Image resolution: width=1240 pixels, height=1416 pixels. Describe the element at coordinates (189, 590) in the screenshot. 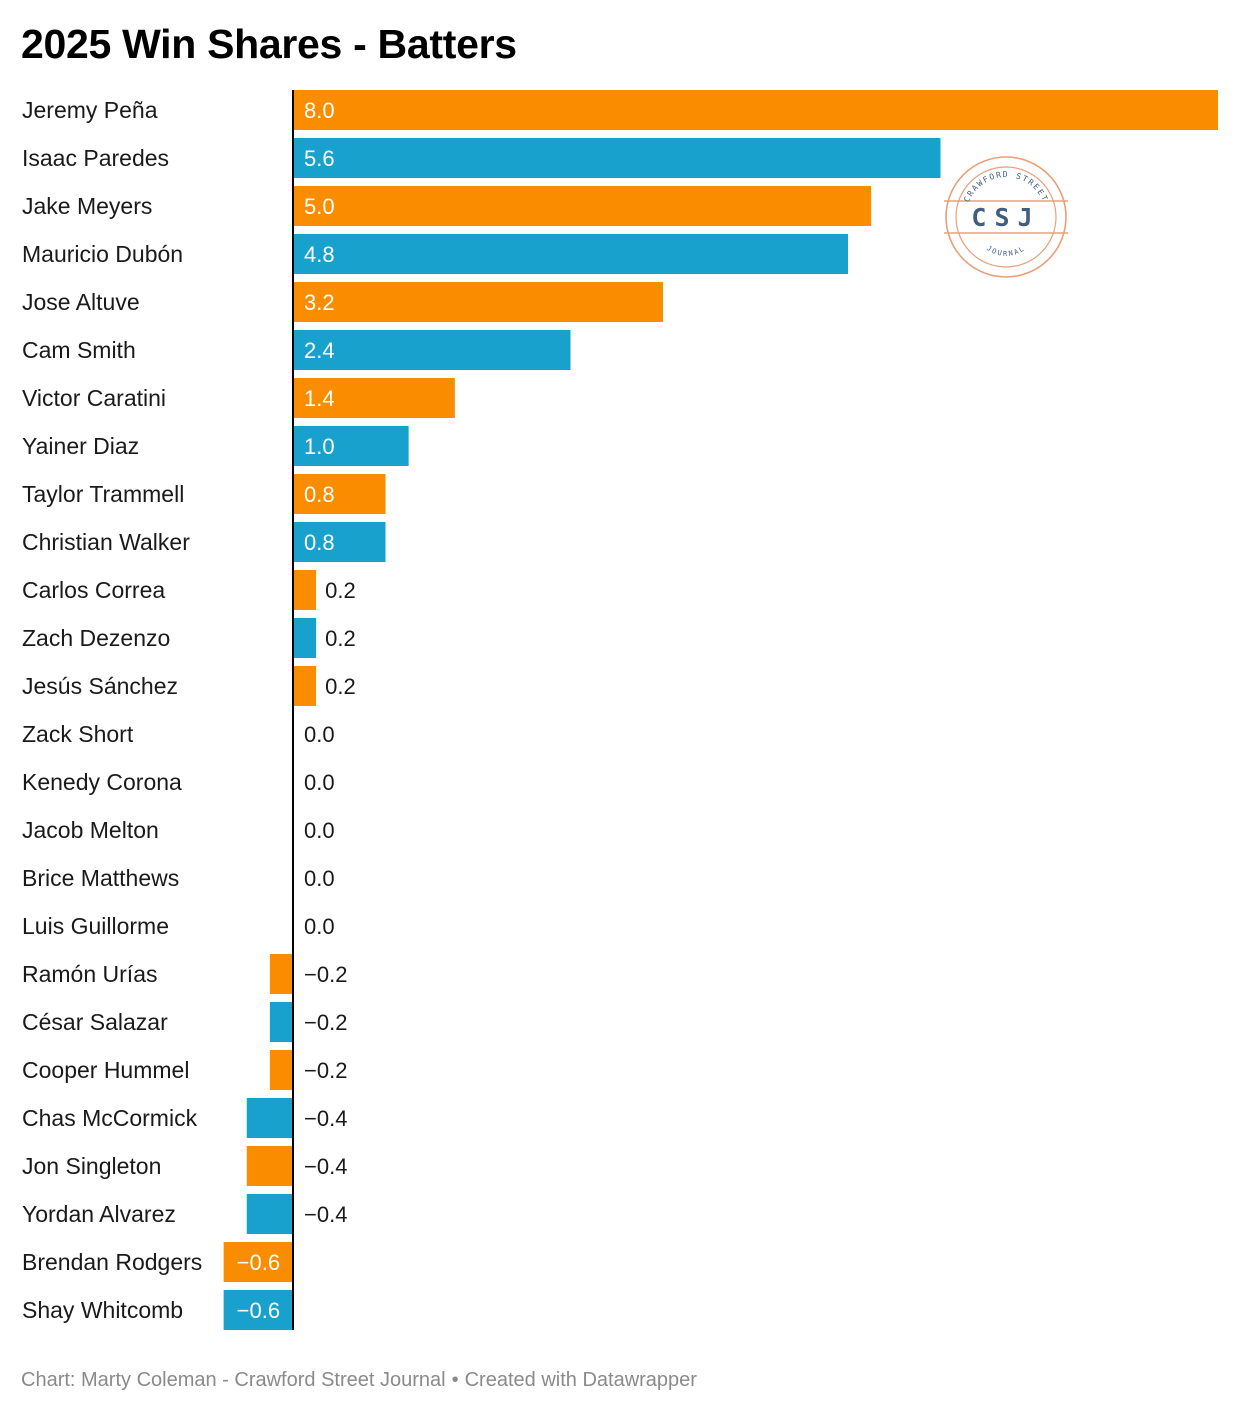

I see `bar-row: Carlos Correa 0.2` at that location.